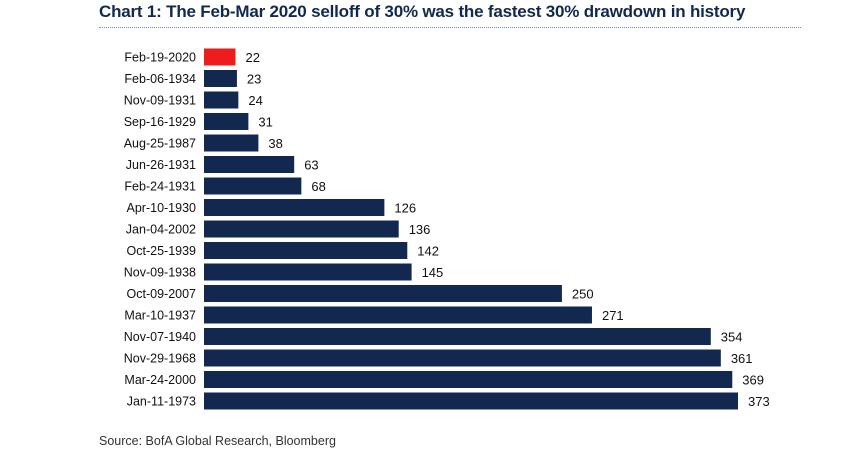 The height and width of the screenshot is (456, 865). I want to click on value-label: 373, so click(759, 401).